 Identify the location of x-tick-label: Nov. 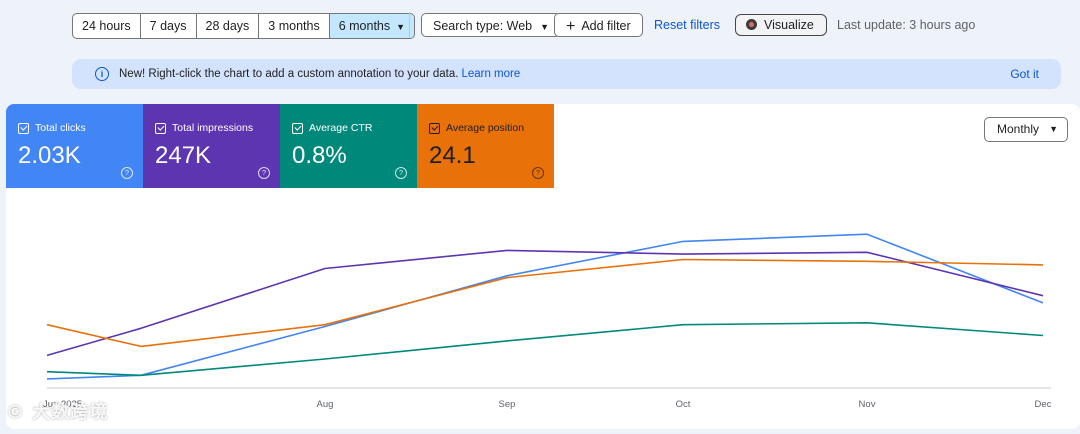
(867, 404).